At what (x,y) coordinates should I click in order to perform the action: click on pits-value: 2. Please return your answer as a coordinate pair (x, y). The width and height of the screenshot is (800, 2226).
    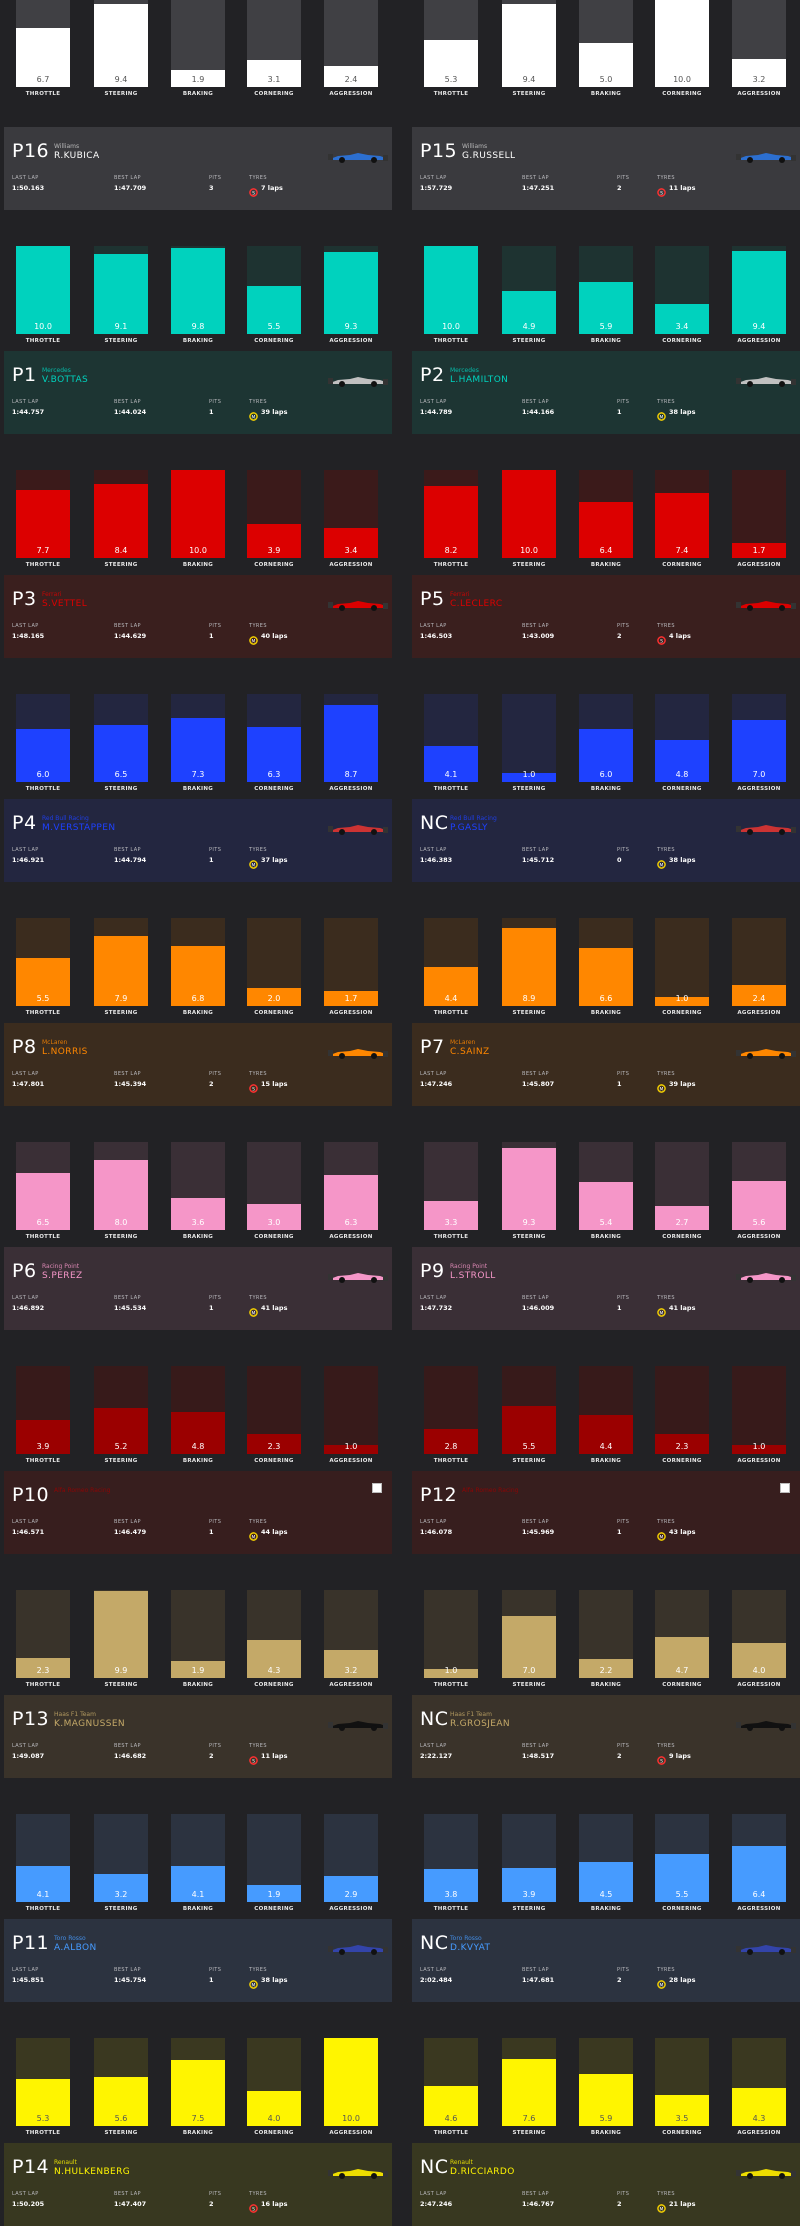
    Looking at the image, I should click on (619, 188).